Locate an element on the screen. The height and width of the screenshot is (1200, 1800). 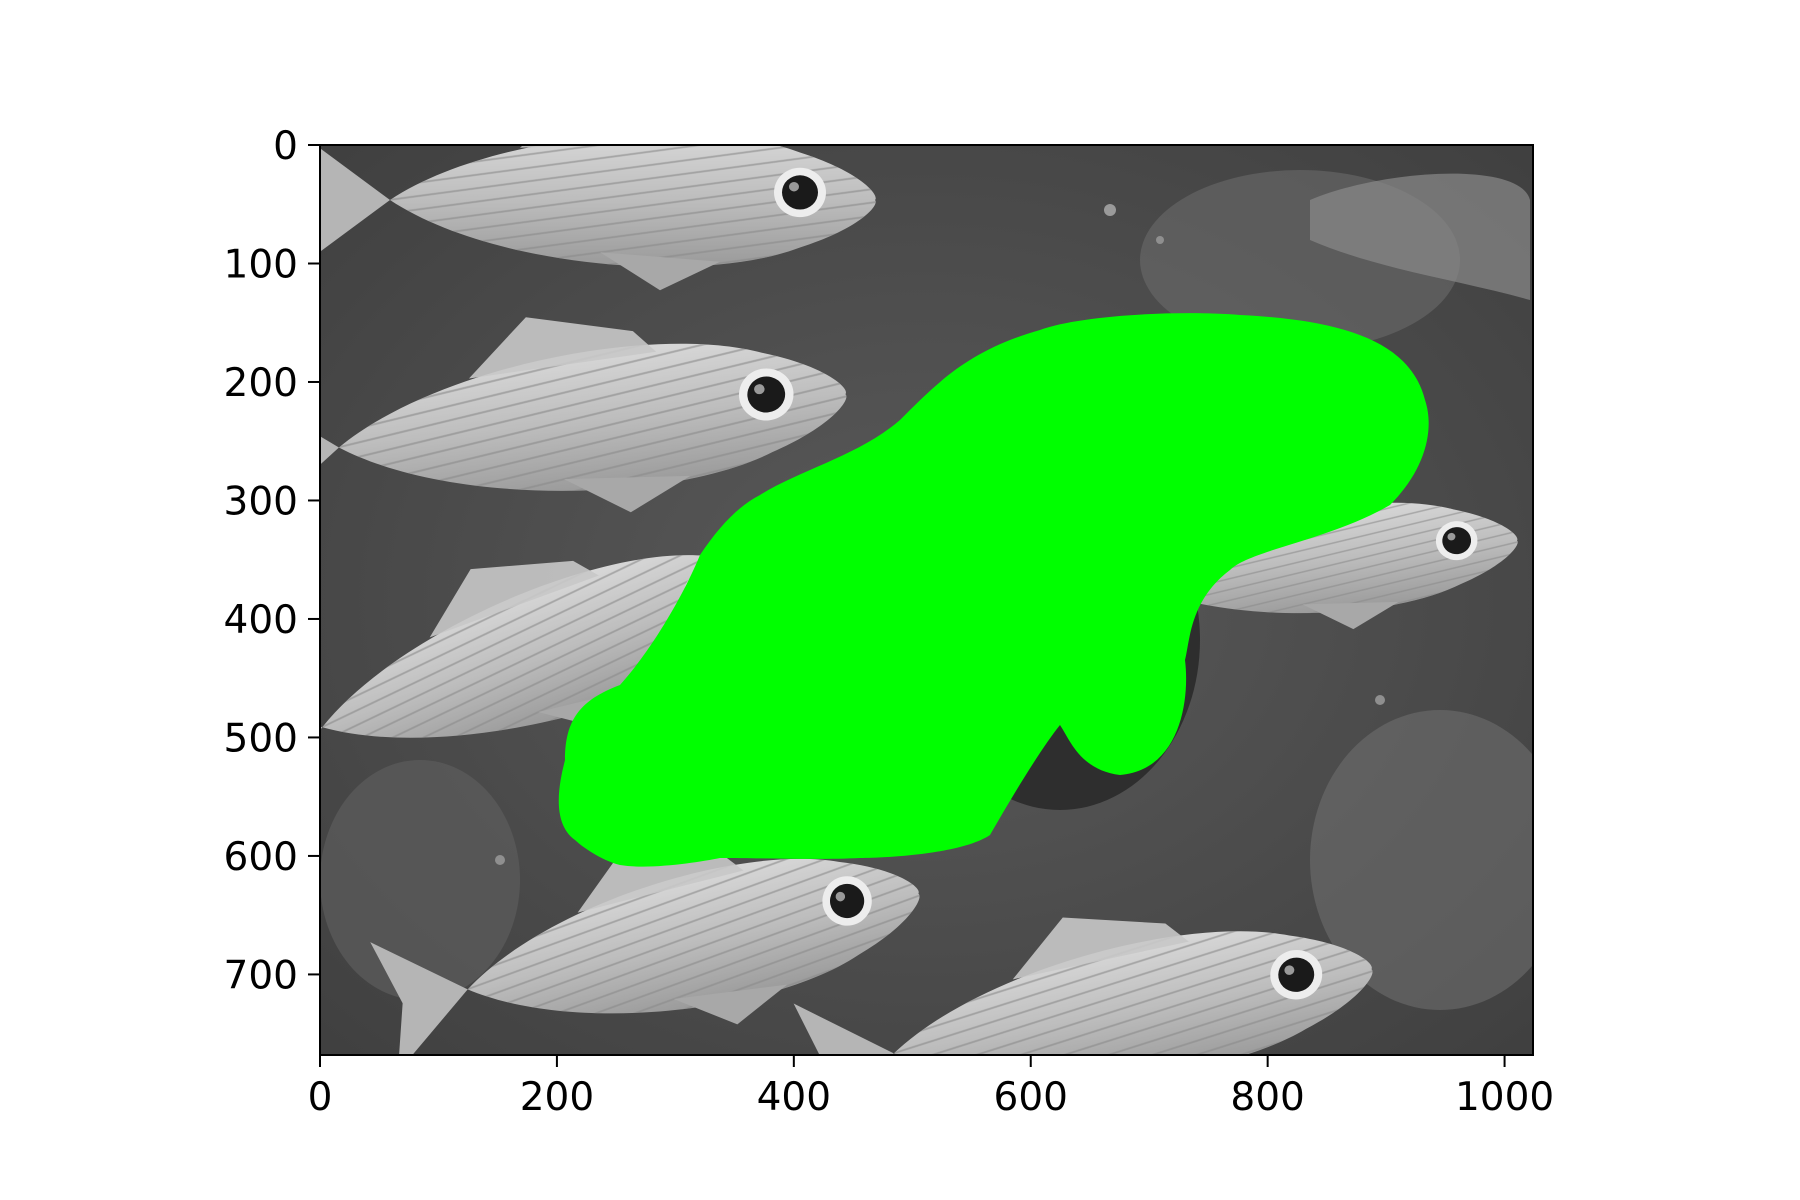
y-tick-label: 300 is located at coordinates (261, 501).